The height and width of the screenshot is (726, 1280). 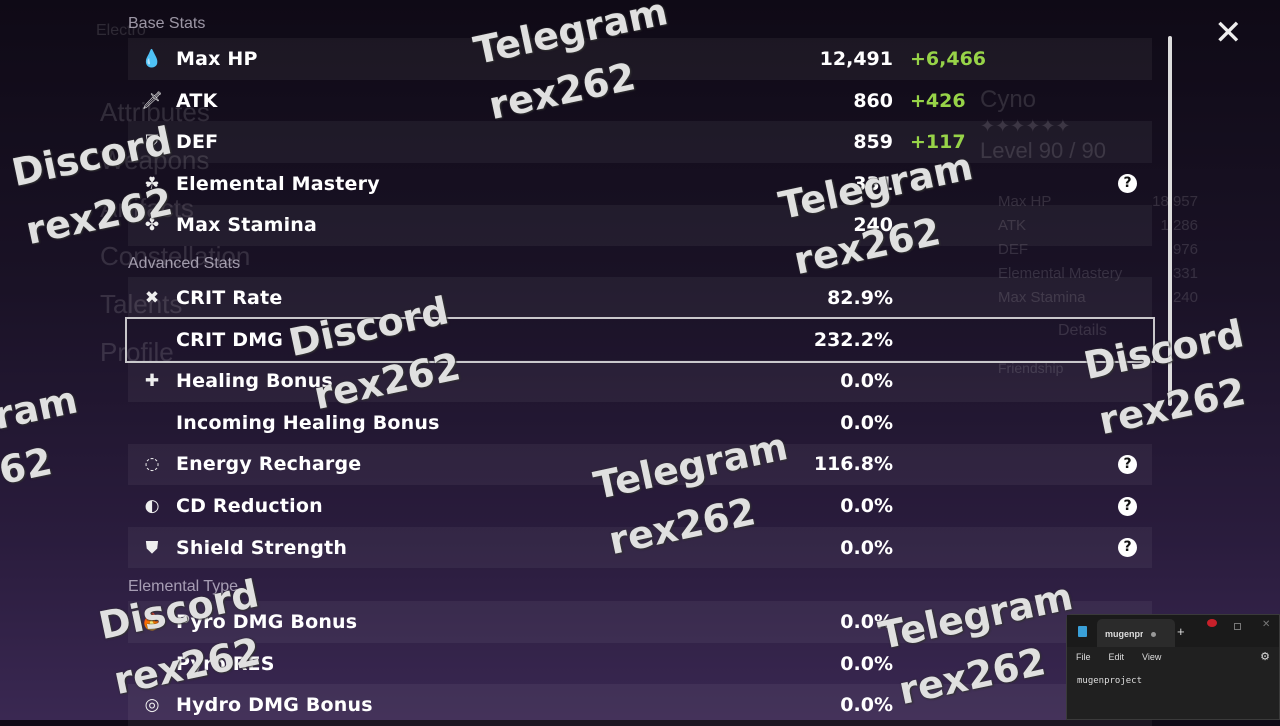 What do you see at coordinates (938, 100) in the screenshot?
I see `stat-bonus: +426` at bounding box center [938, 100].